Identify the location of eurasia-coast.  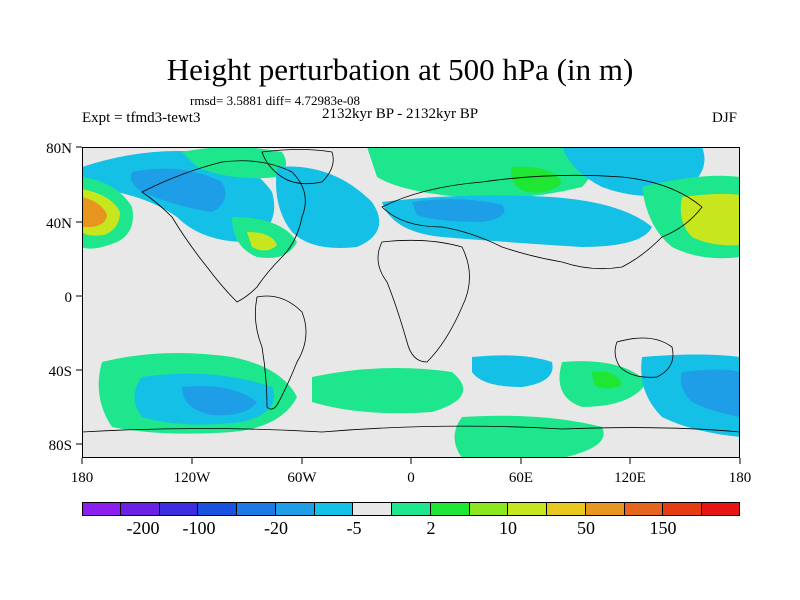
(542, 222).